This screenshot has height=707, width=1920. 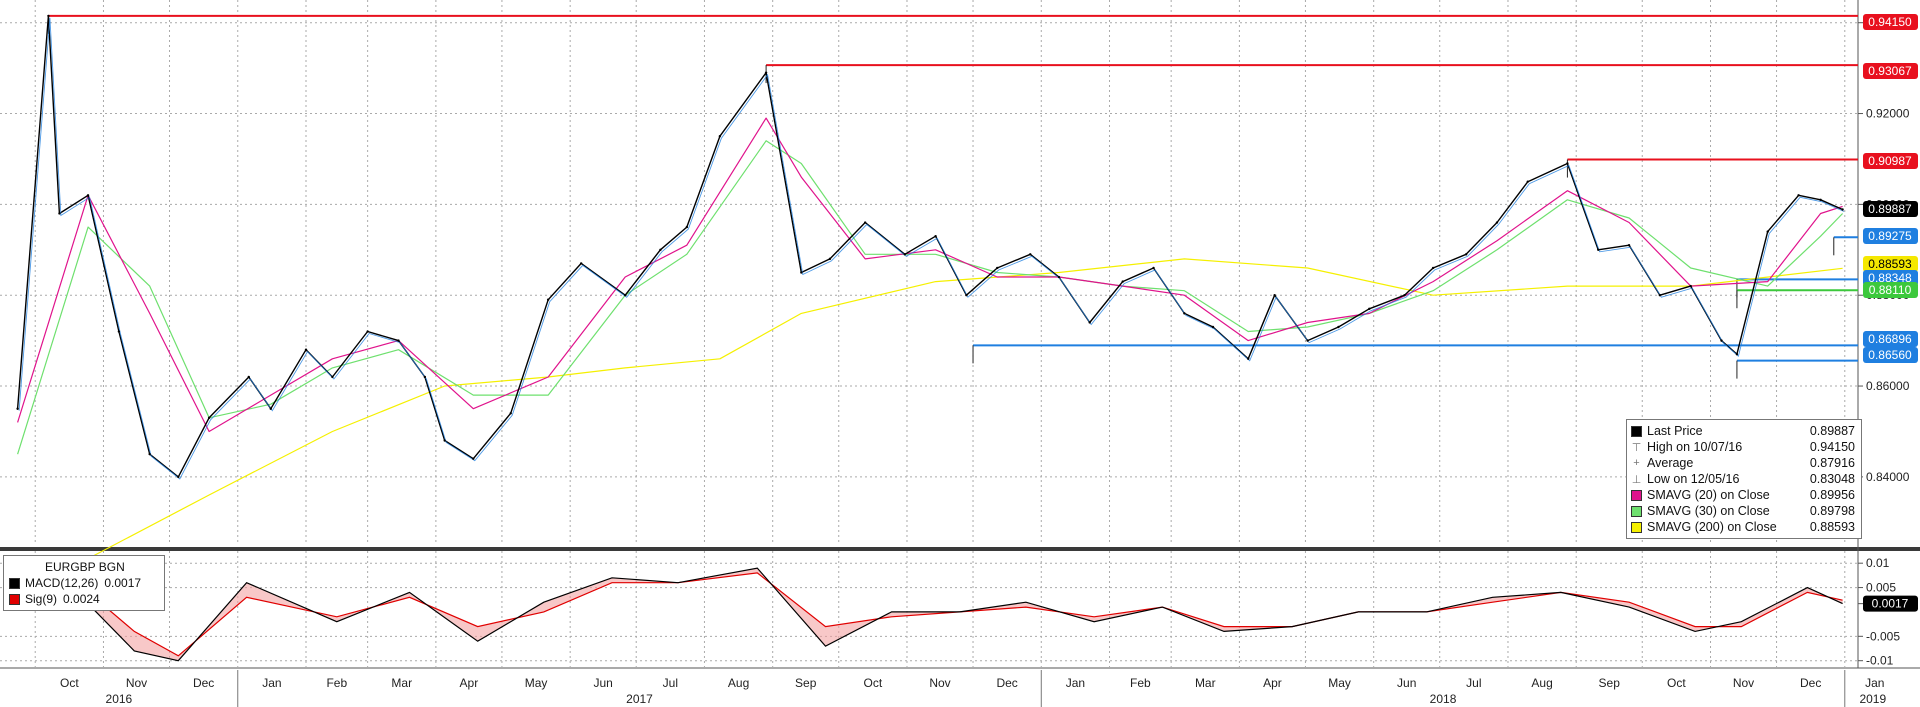 I want to click on legend-value: 0.88593, so click(x=1832, y=527).